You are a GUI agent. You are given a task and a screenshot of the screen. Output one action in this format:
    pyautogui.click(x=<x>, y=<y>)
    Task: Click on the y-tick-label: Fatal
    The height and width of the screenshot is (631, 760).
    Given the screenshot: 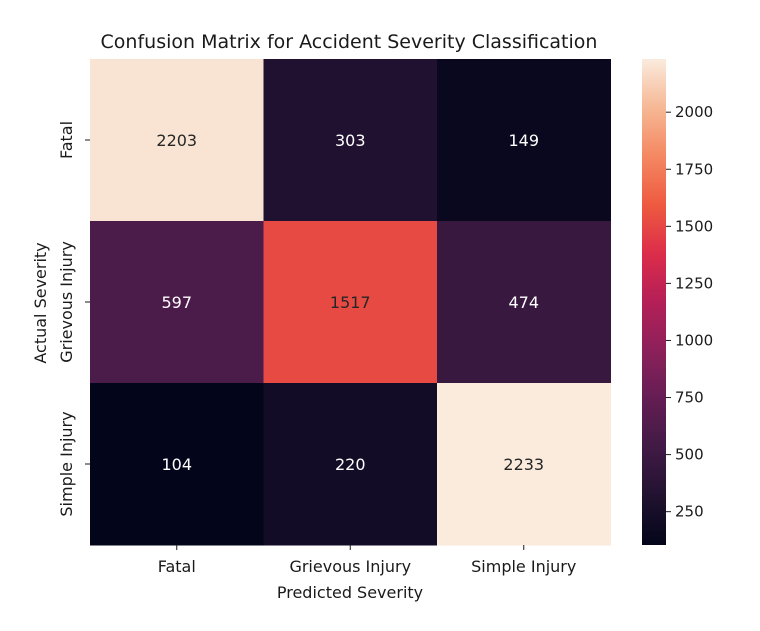 What is the action you would take?
    pyautogui.click(x=66, y=140)
    